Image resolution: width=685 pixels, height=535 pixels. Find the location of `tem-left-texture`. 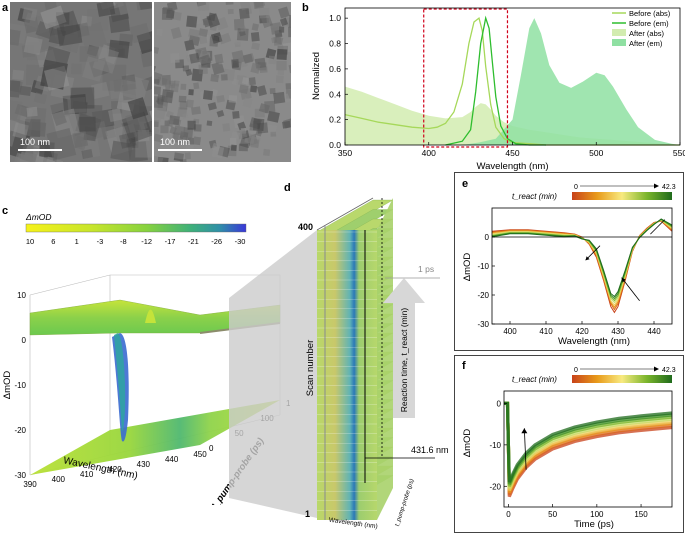

tem-left-texture is located at coordinates (81, 82).